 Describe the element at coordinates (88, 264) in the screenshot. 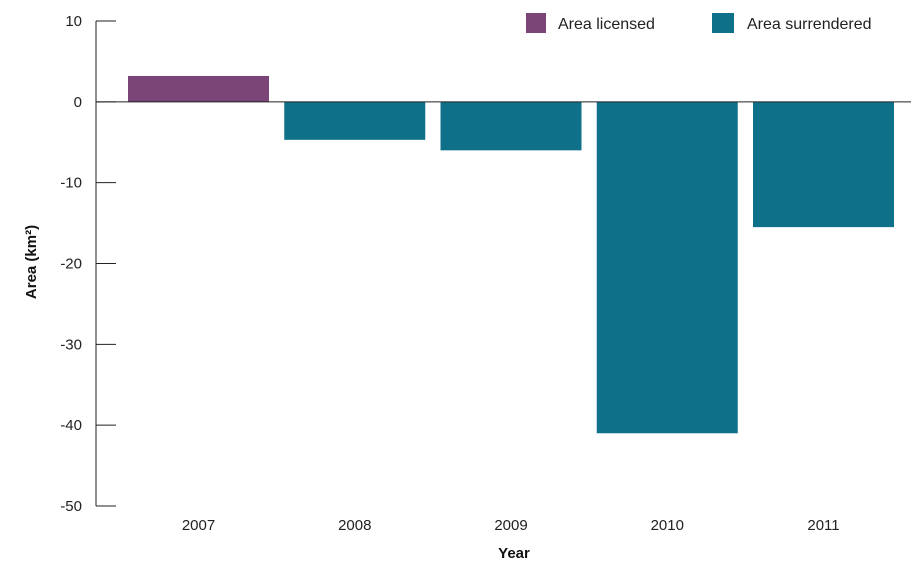

I see `y-axis: 10 0 -10 -20 -30 -40 -50` at that location.